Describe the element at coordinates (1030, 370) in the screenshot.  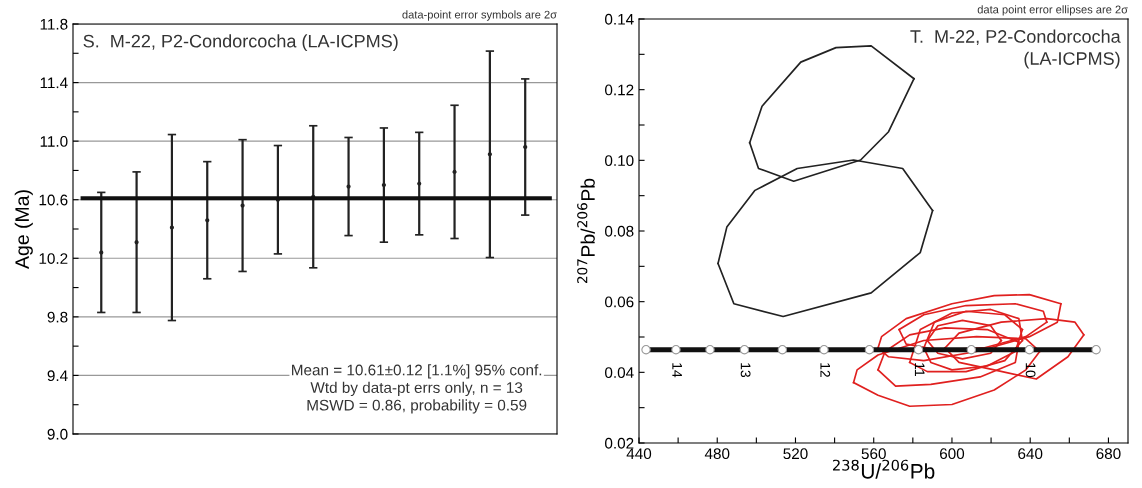
I see `annotation: 10` at that location.